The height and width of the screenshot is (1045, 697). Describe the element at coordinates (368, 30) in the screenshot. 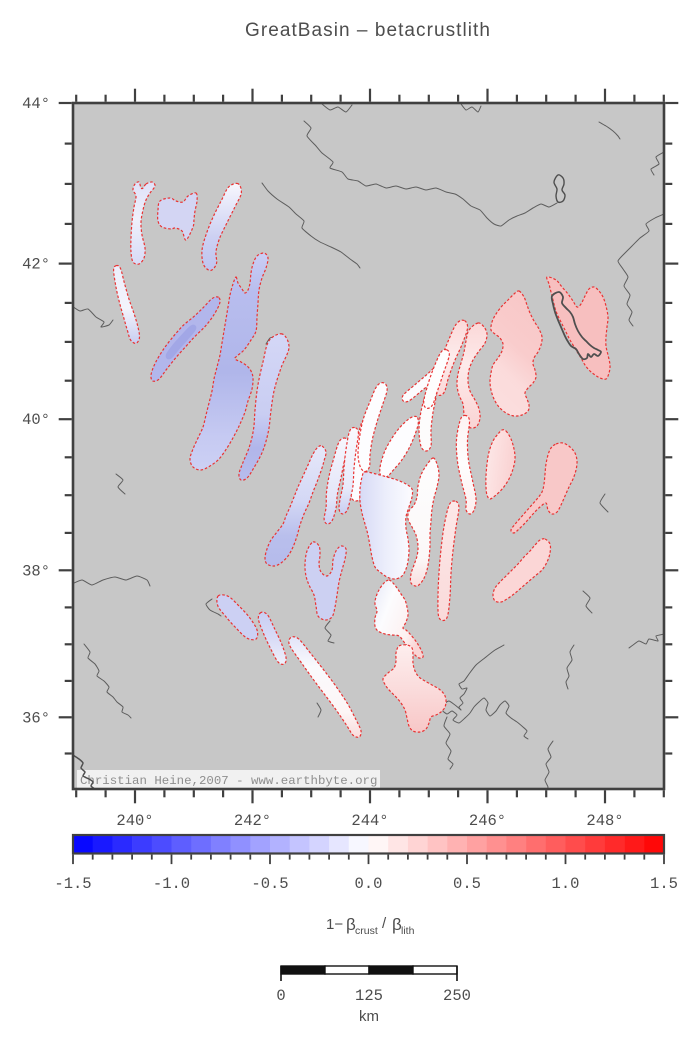

I see `svg-text: GreatBasin – betacrustlith` at that location.